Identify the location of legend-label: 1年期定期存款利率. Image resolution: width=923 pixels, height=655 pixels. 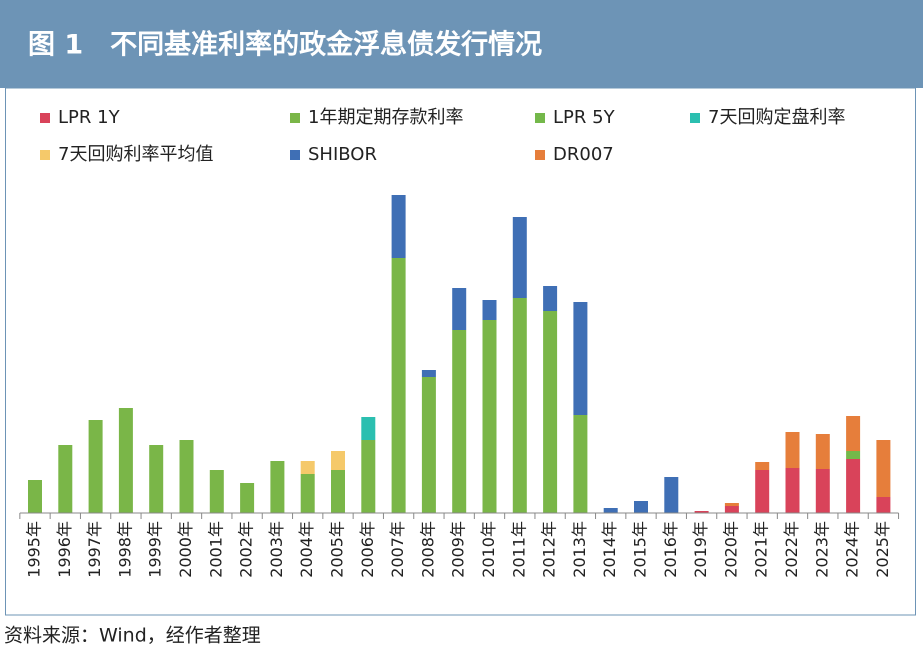
(385, 117).